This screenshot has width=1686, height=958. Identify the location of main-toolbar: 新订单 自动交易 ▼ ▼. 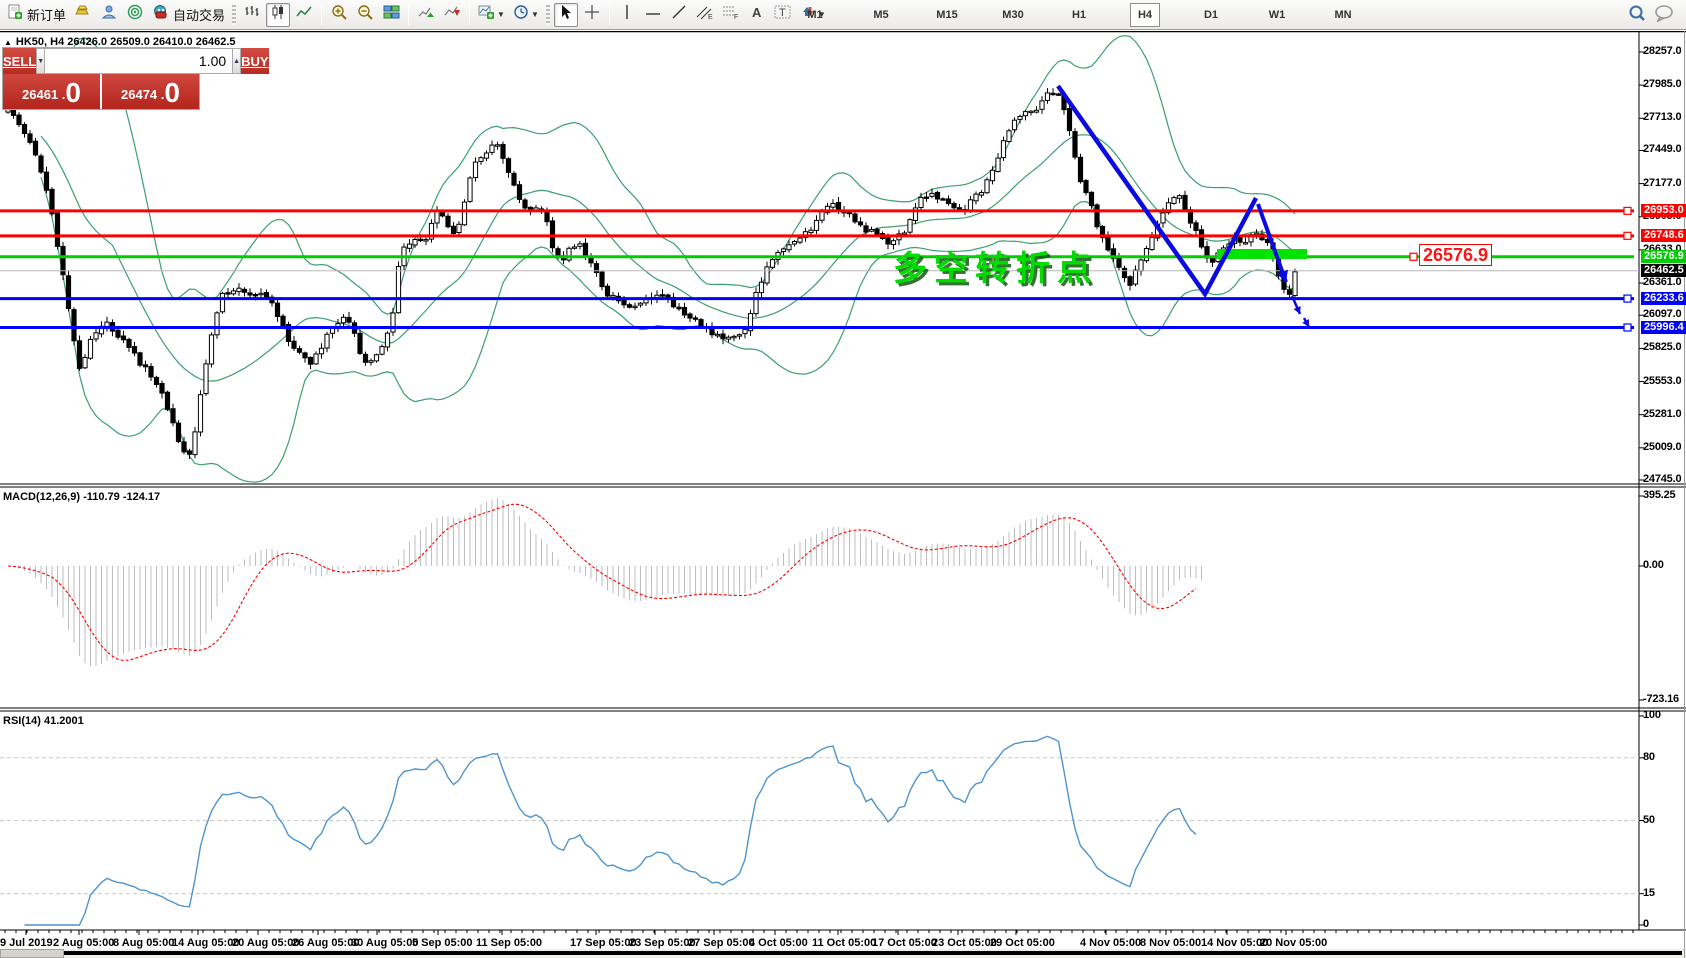
(843, 15).